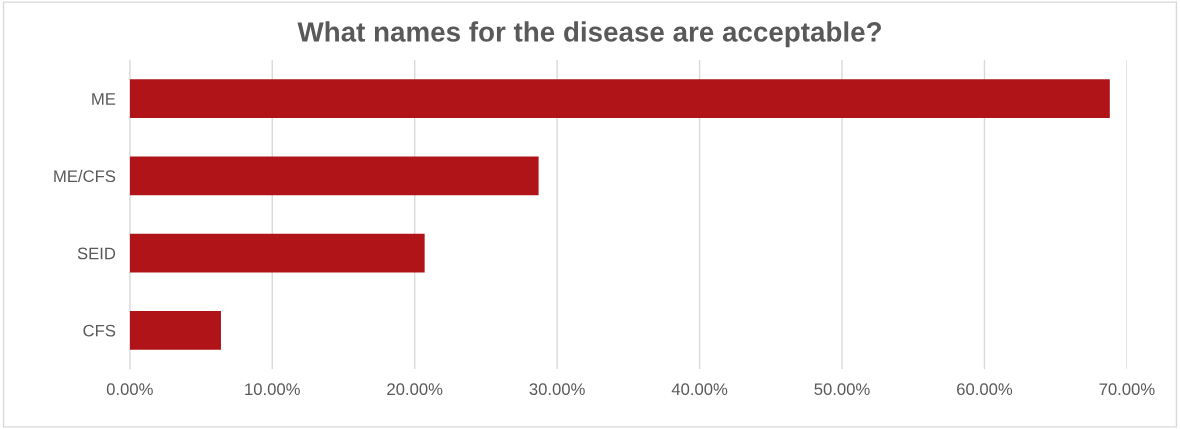  Describe the element at coordinates (96, 253) in the screenshot. I see `y-tick-label: SEID` at that location.